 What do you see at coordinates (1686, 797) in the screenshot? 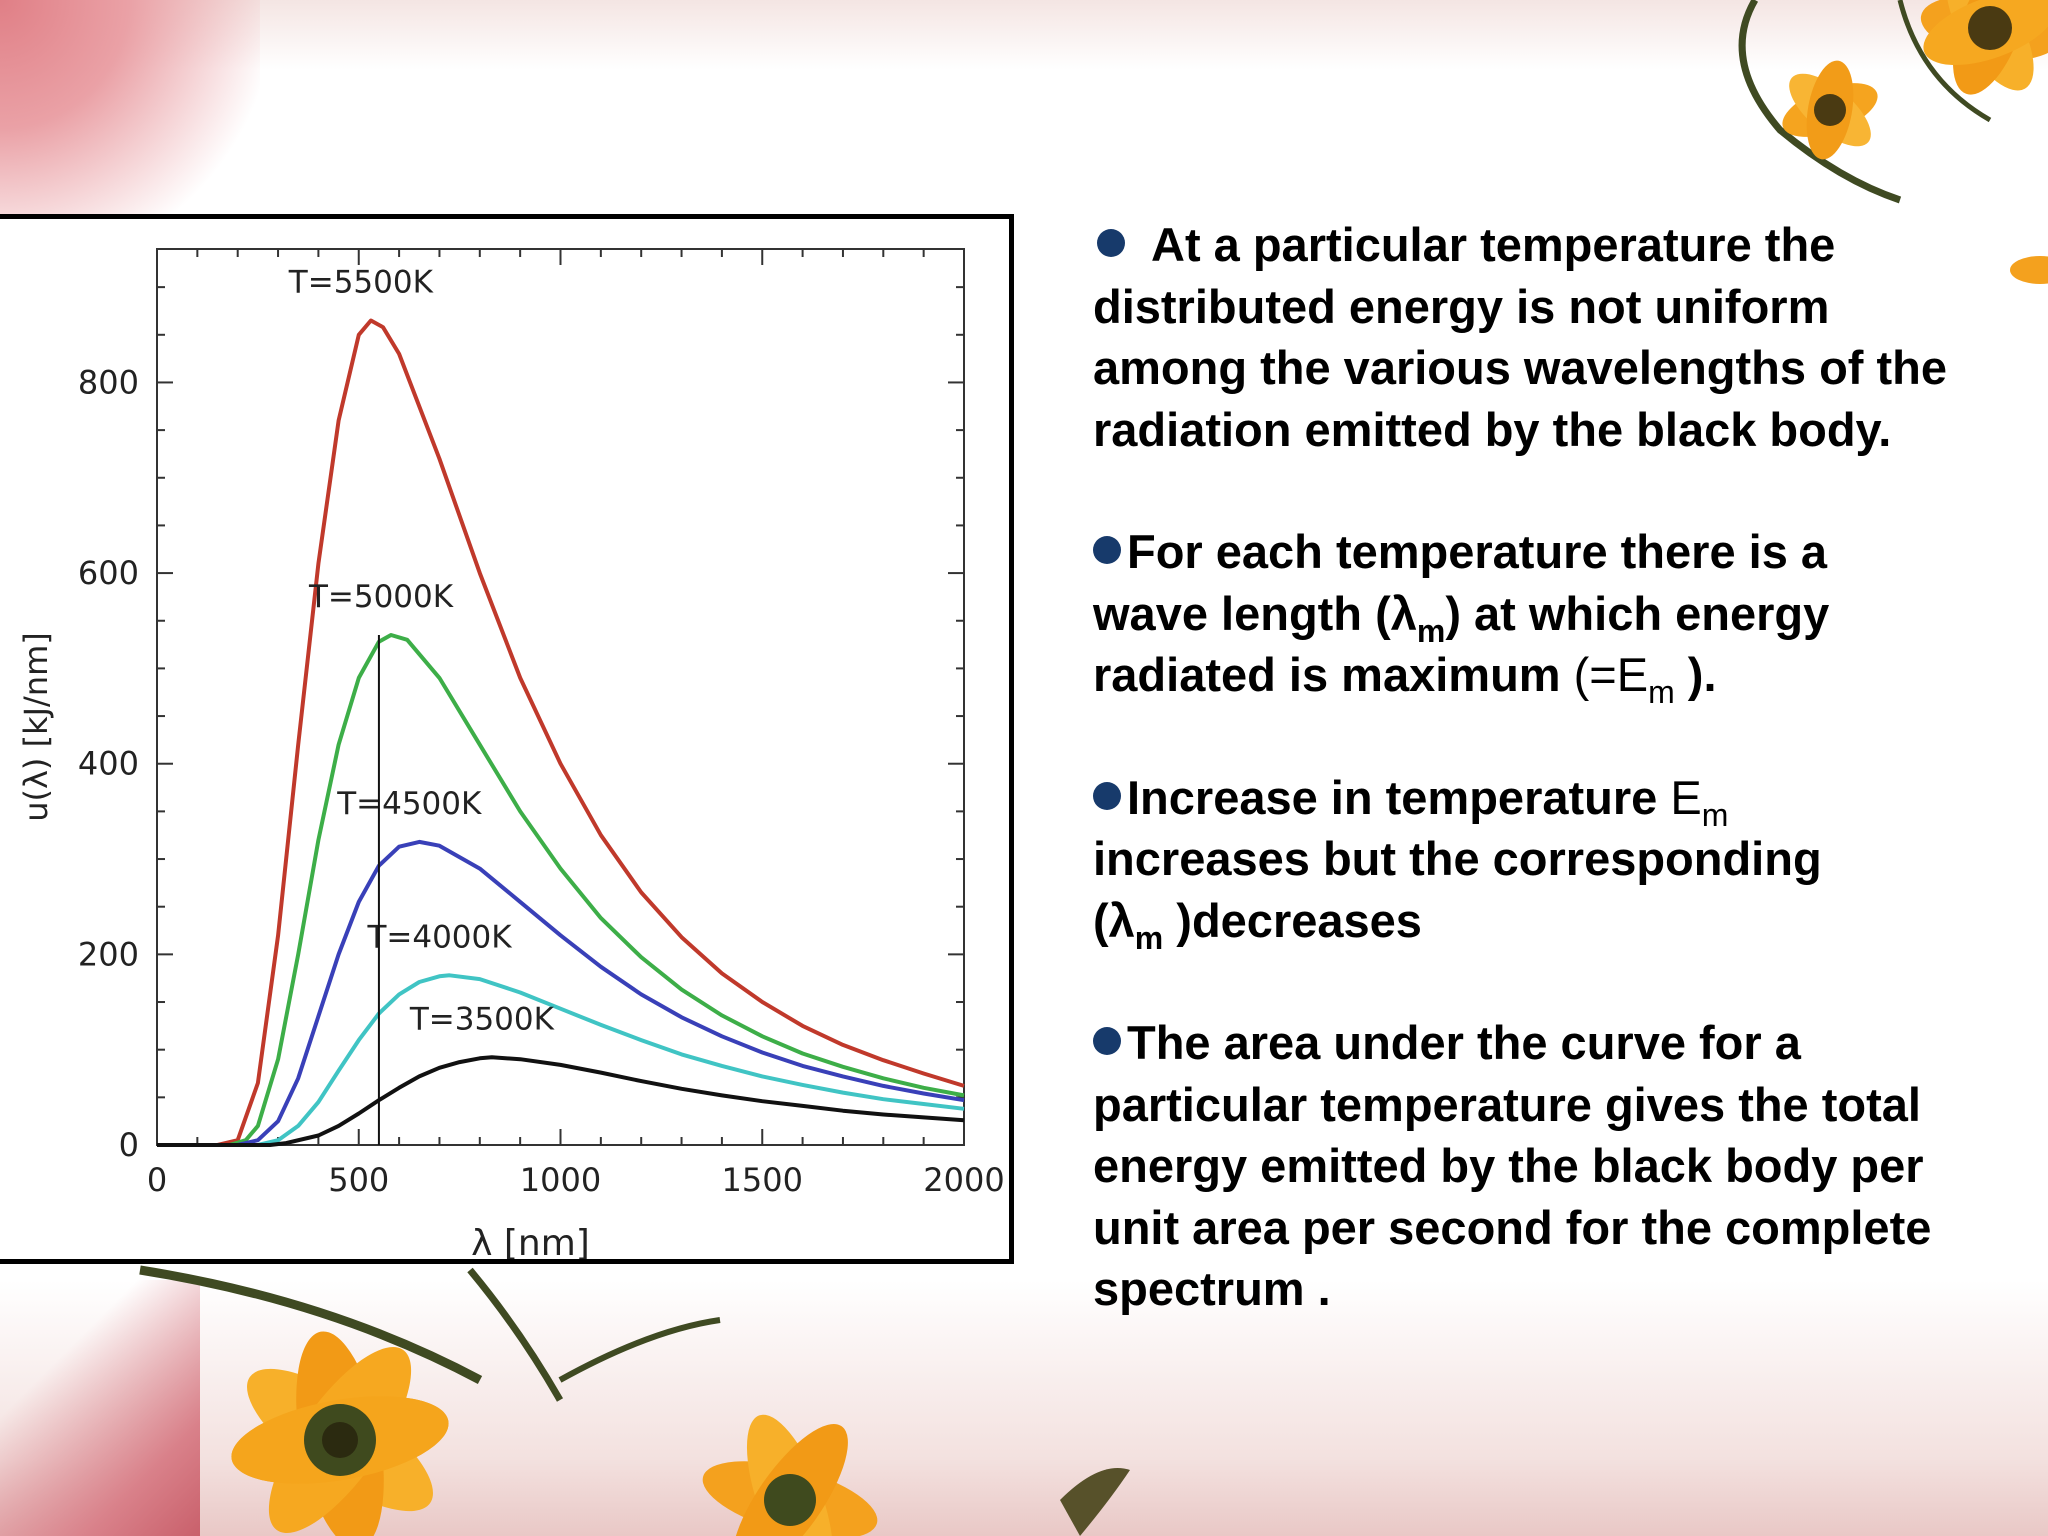
I see `text-run: E` at bounding box center [1686, 797].